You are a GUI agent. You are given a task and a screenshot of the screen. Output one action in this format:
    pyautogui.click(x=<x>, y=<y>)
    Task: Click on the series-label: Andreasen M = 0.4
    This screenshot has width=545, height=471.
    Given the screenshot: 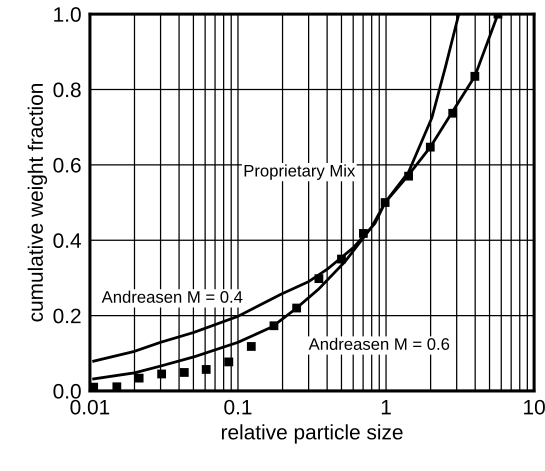 What is the action you would take?
    pyautogui.click(x=172, y=296)
    